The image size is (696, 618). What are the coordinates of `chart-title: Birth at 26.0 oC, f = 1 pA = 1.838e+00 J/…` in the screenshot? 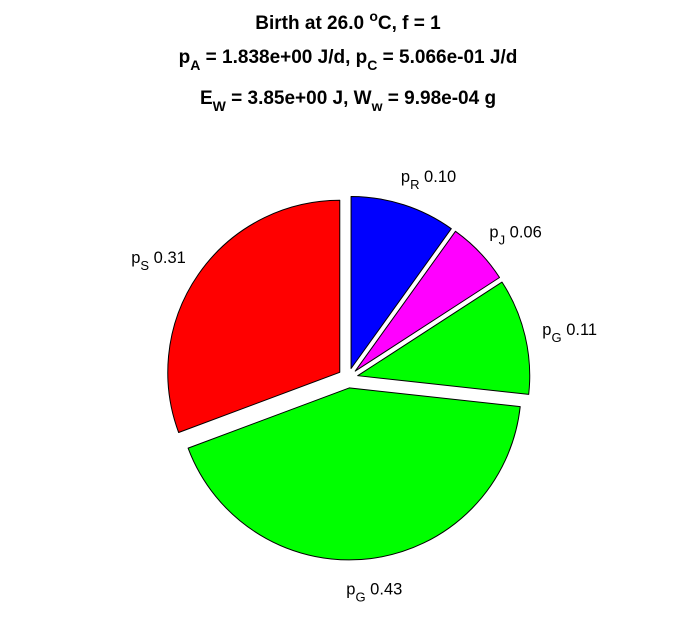 It's located at (348, 61).